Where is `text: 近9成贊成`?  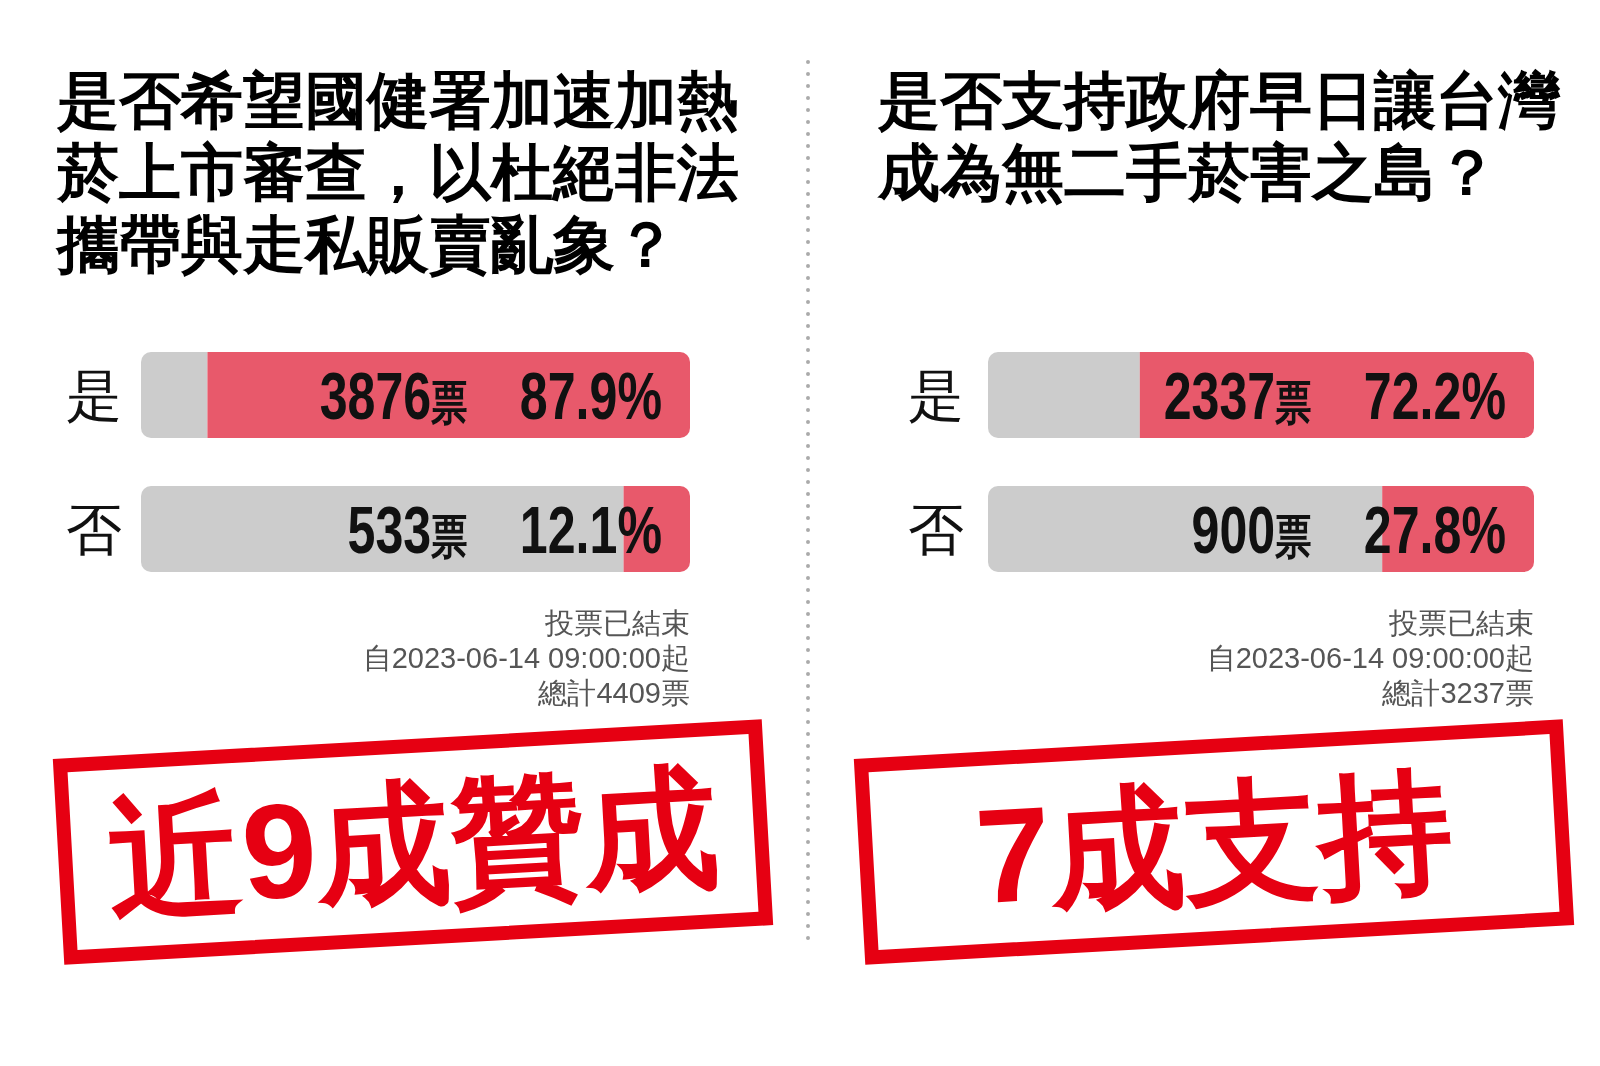
text: 近9成贊成 is located at coordinates (413, 843).